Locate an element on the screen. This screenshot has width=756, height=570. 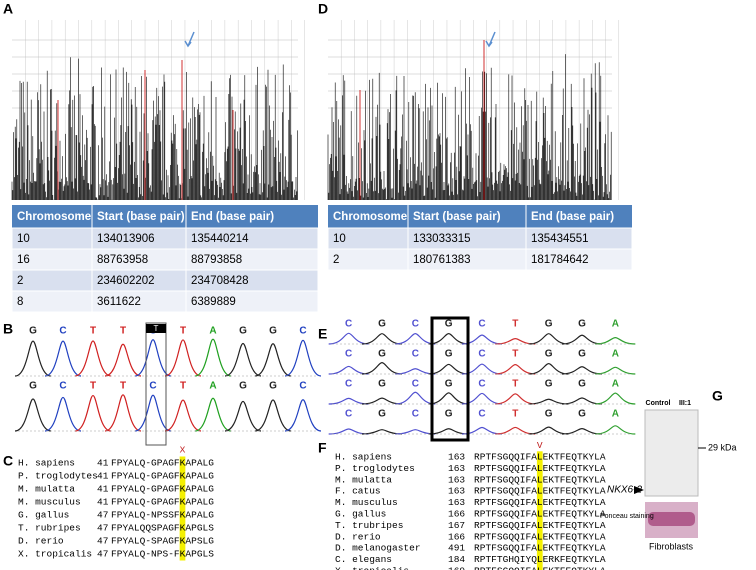
table-cell: 180761383 is located at coordinates (442, 260).